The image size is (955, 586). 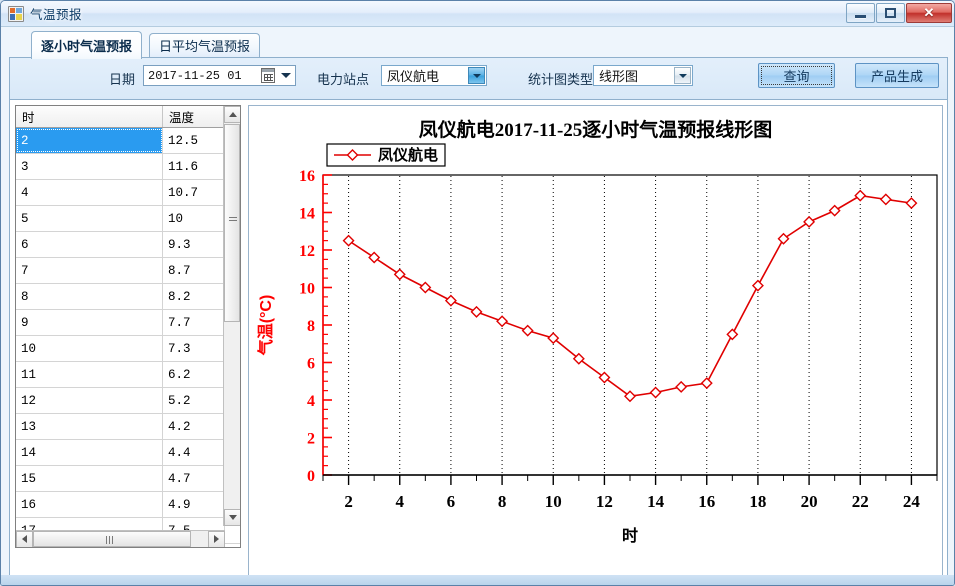 I want to click on window-controls: ✕, so click(x=899, y=13).